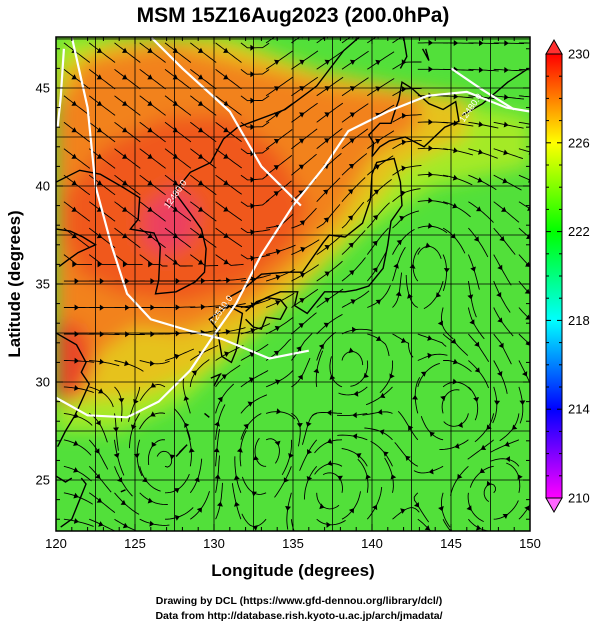 The image size is (599, 625). I want to click on colorbar-tick-label: 214, so click(579, 409).